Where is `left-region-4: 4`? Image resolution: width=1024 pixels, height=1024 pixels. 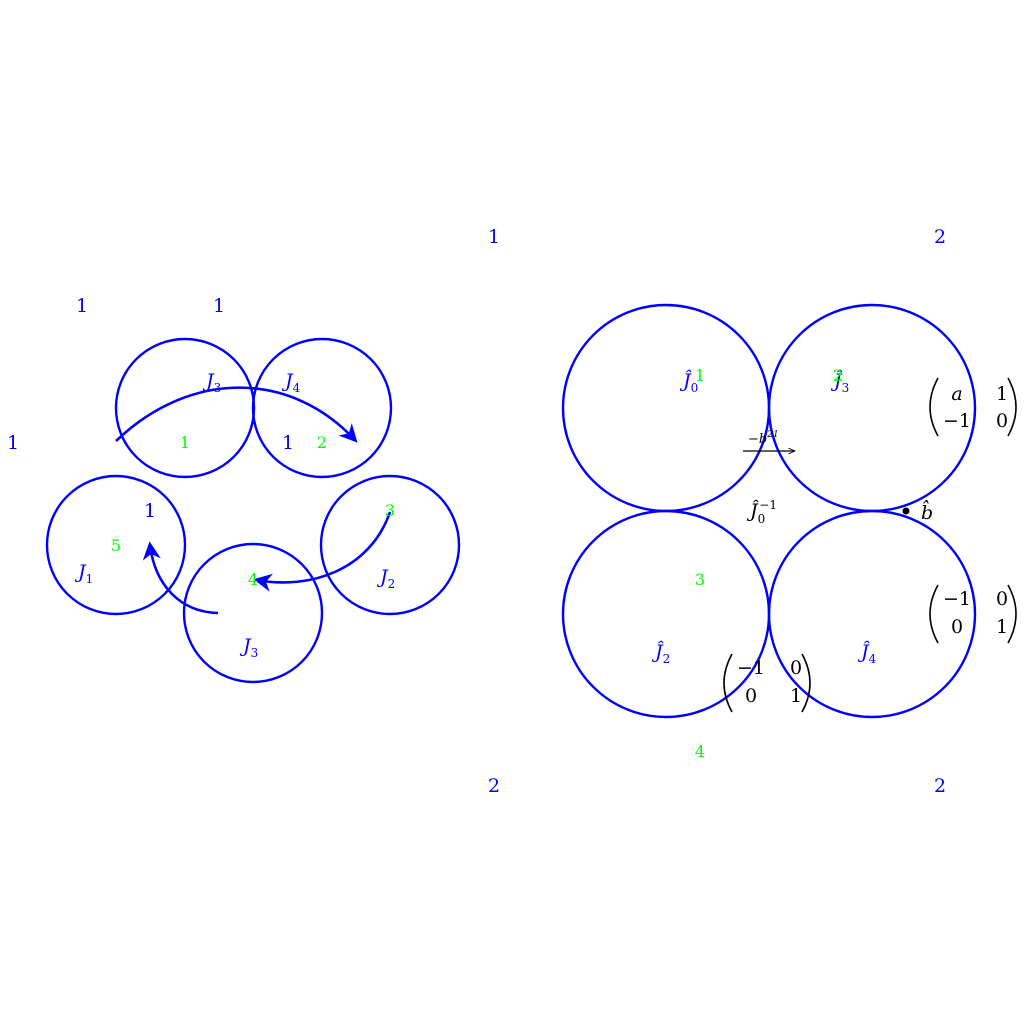
left-region-4: 4 is located at coordinates (253, 579).